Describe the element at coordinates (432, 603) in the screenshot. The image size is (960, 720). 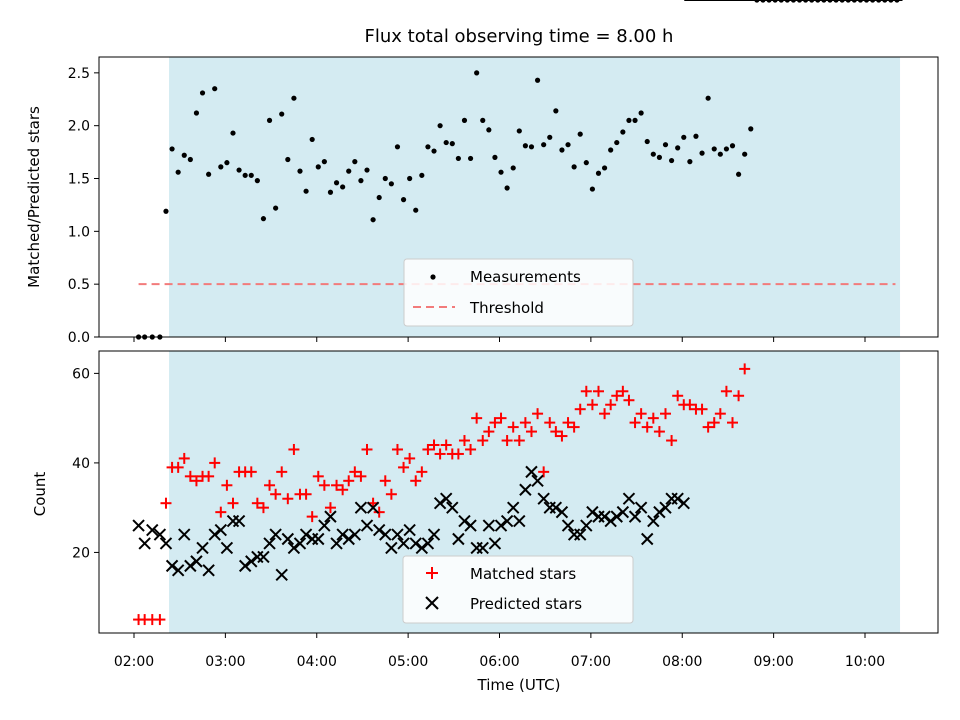
I see `legend-predicted-marker` at that location.